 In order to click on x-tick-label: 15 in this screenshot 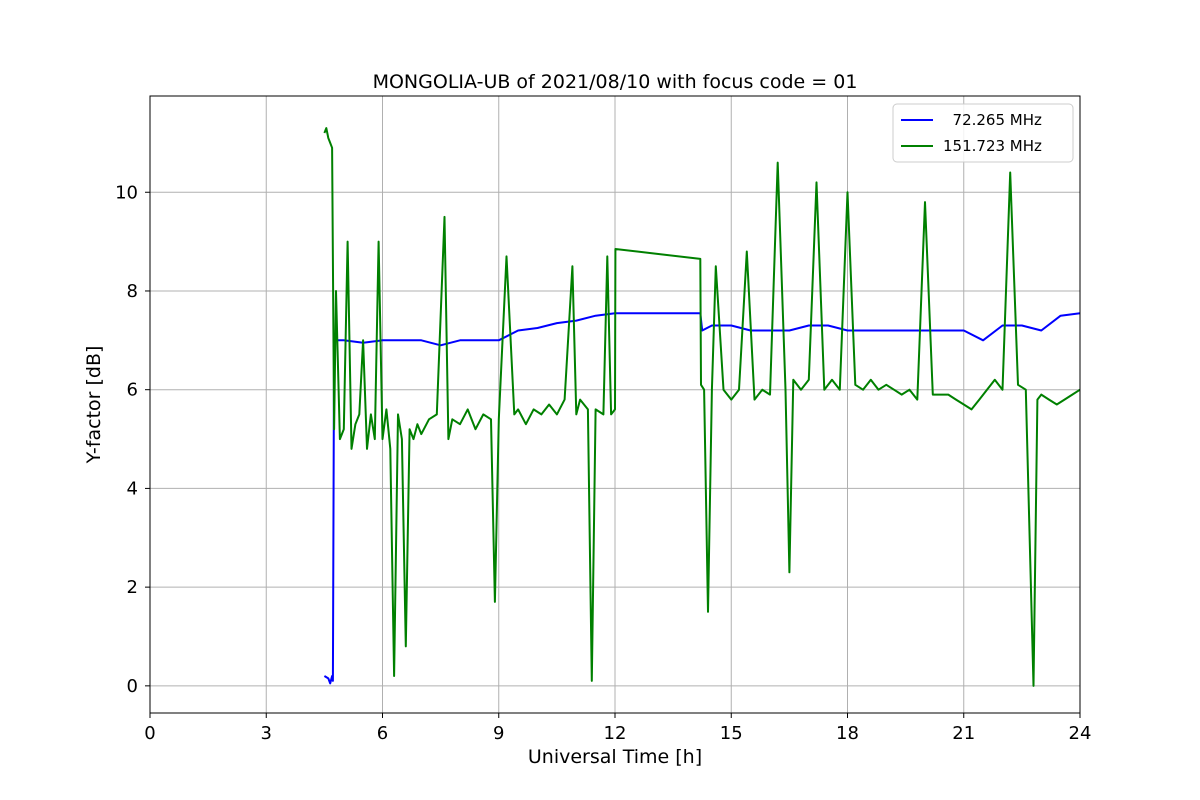, I will do `click(731, 733)`.